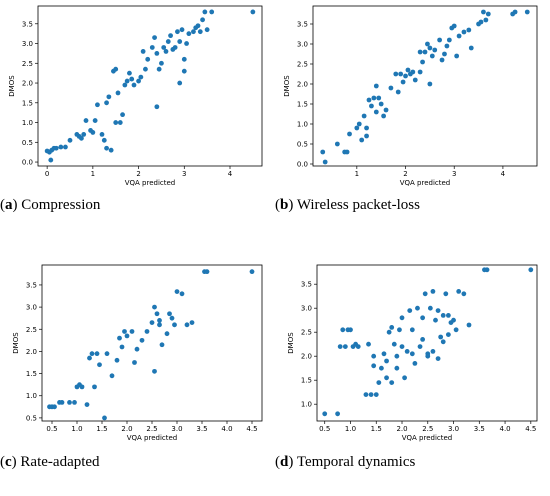 This screenshot has width=550, height=496. What do you see at coordinates (76, 429) in the screenshot?
I see `x-tick-label-c: 1.0` at bounding box center [76, 429].